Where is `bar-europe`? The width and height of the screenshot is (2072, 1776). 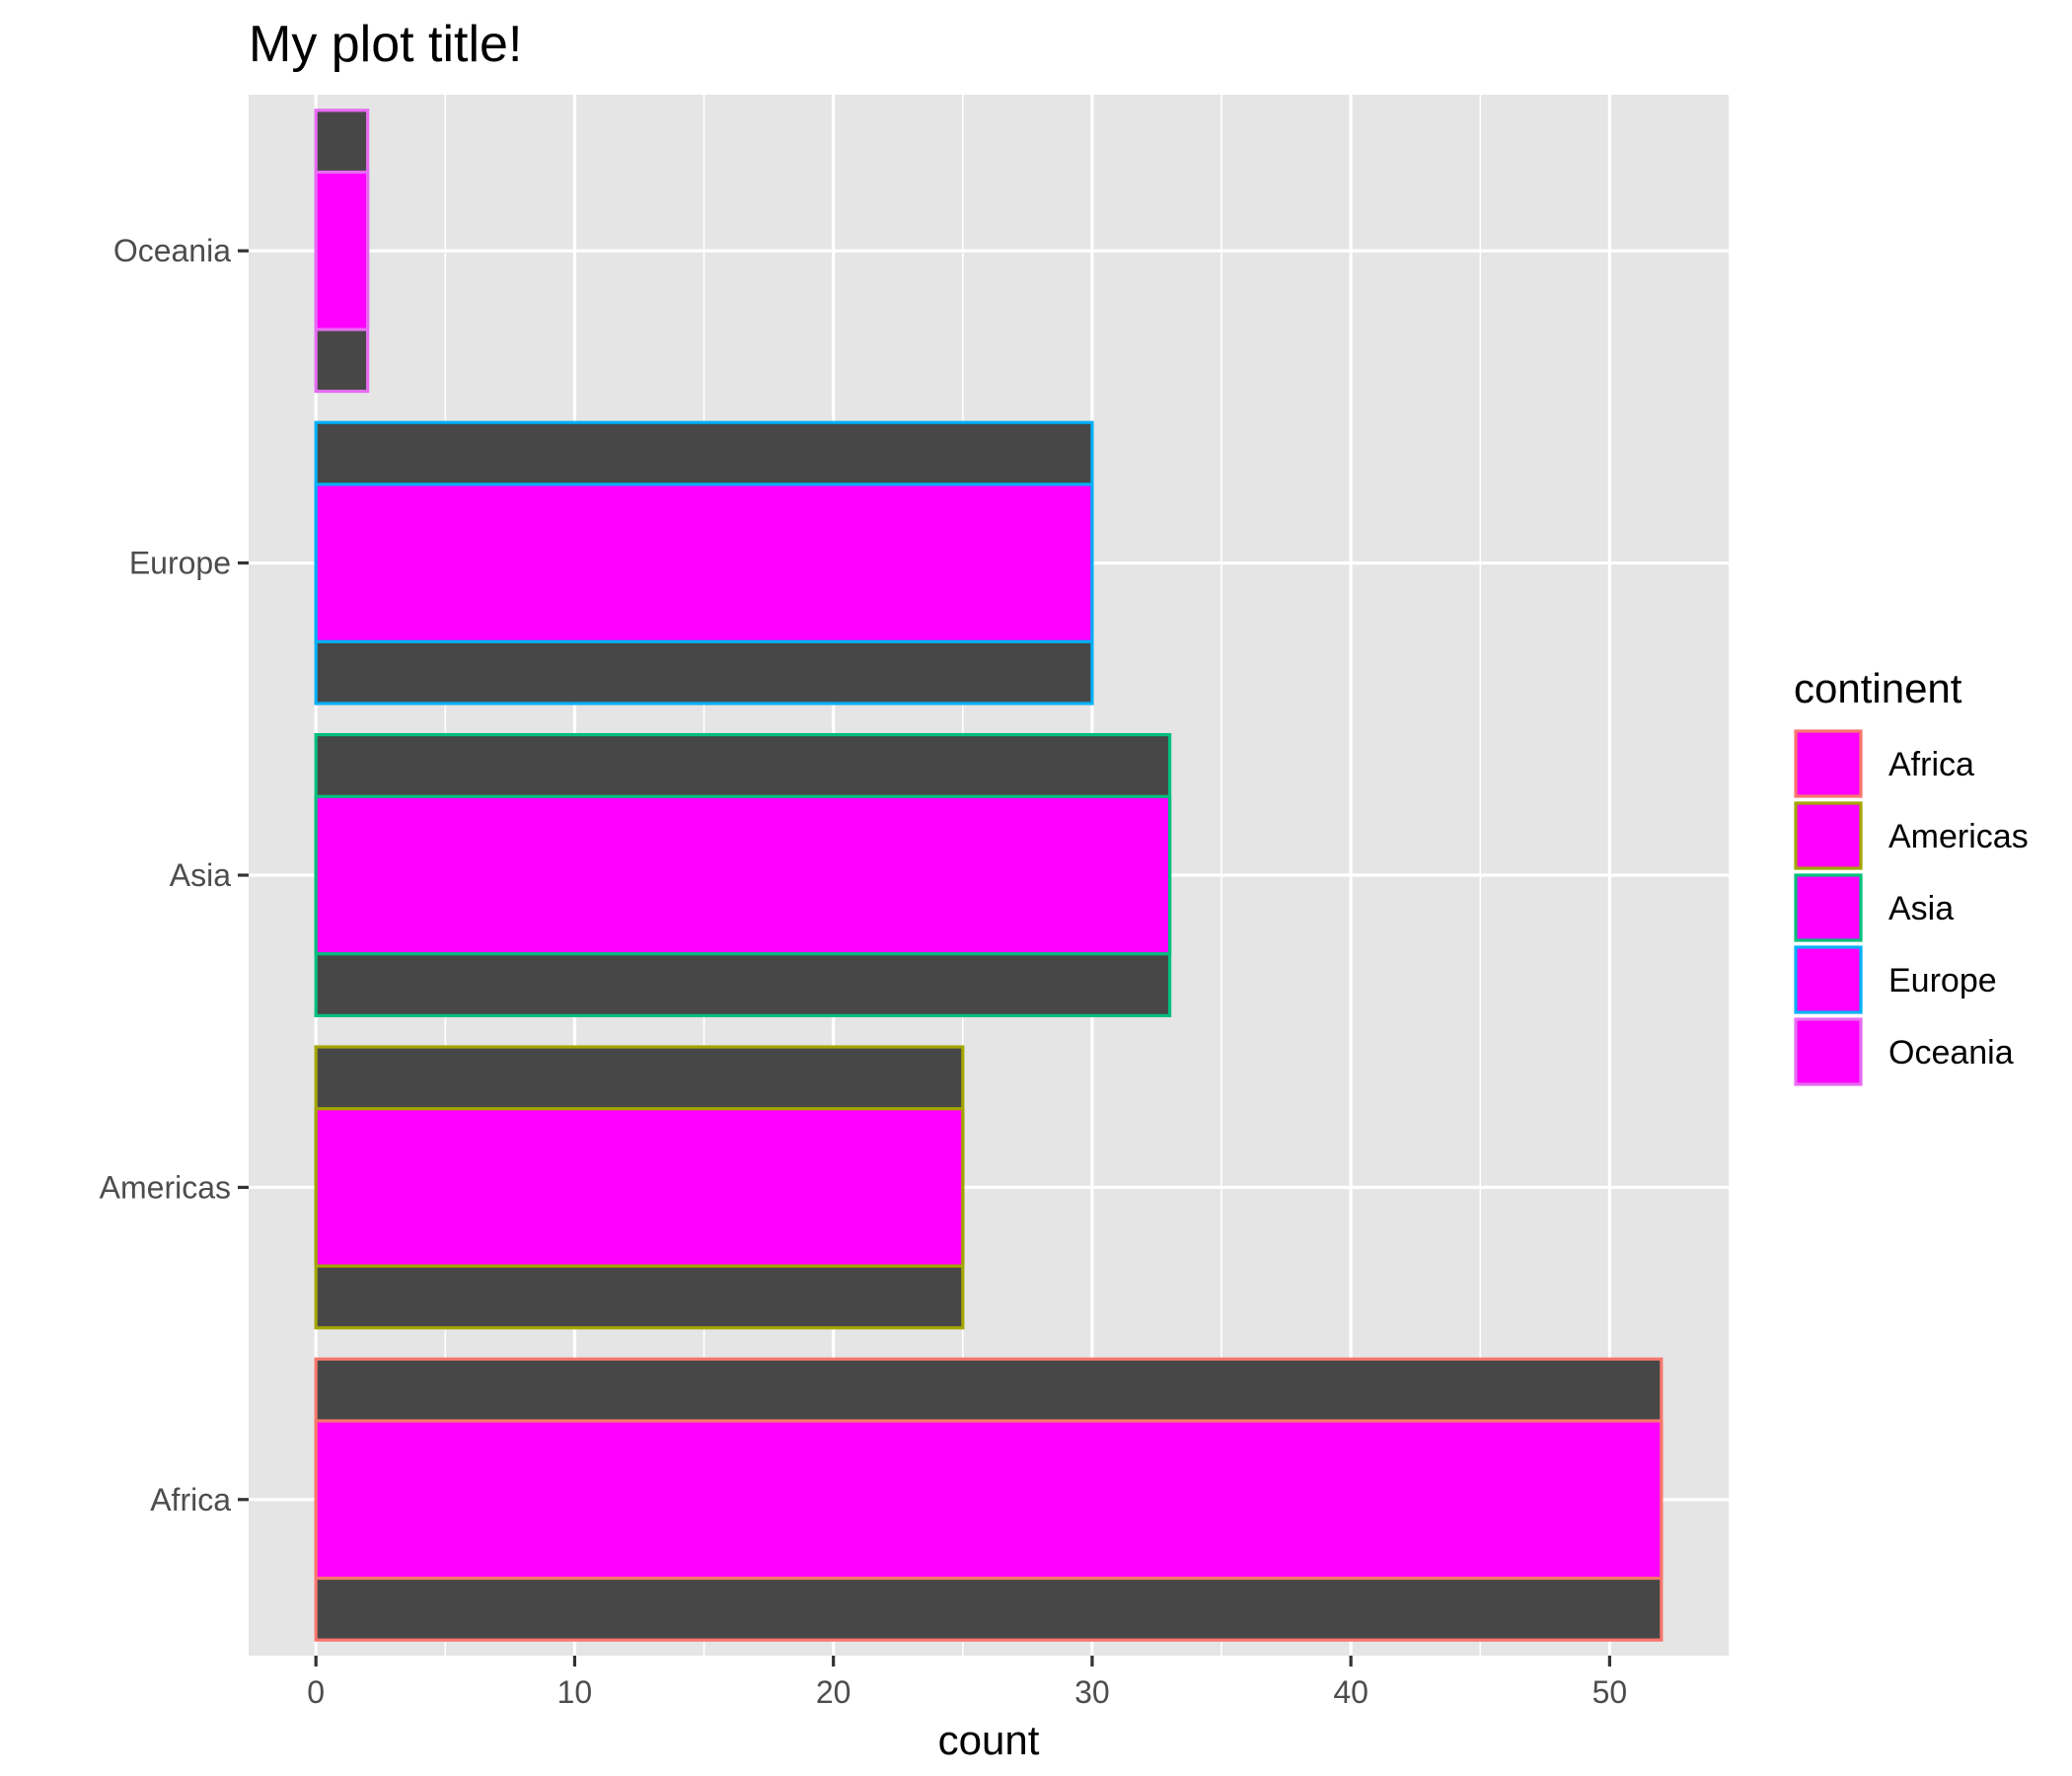 bar-europe is located at coordinates (704, 562).